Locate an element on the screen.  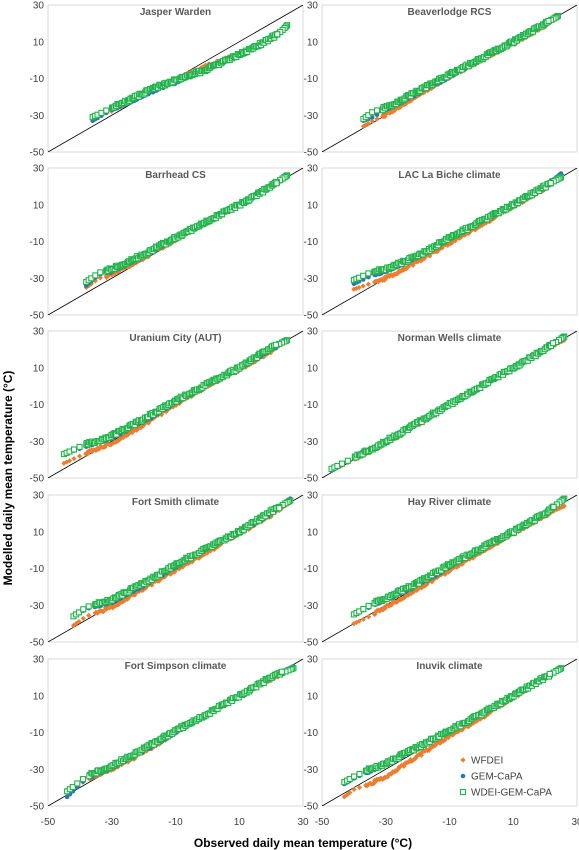
panel-hay-river-climate: Hay River climate is located at coordinates (449, 568).